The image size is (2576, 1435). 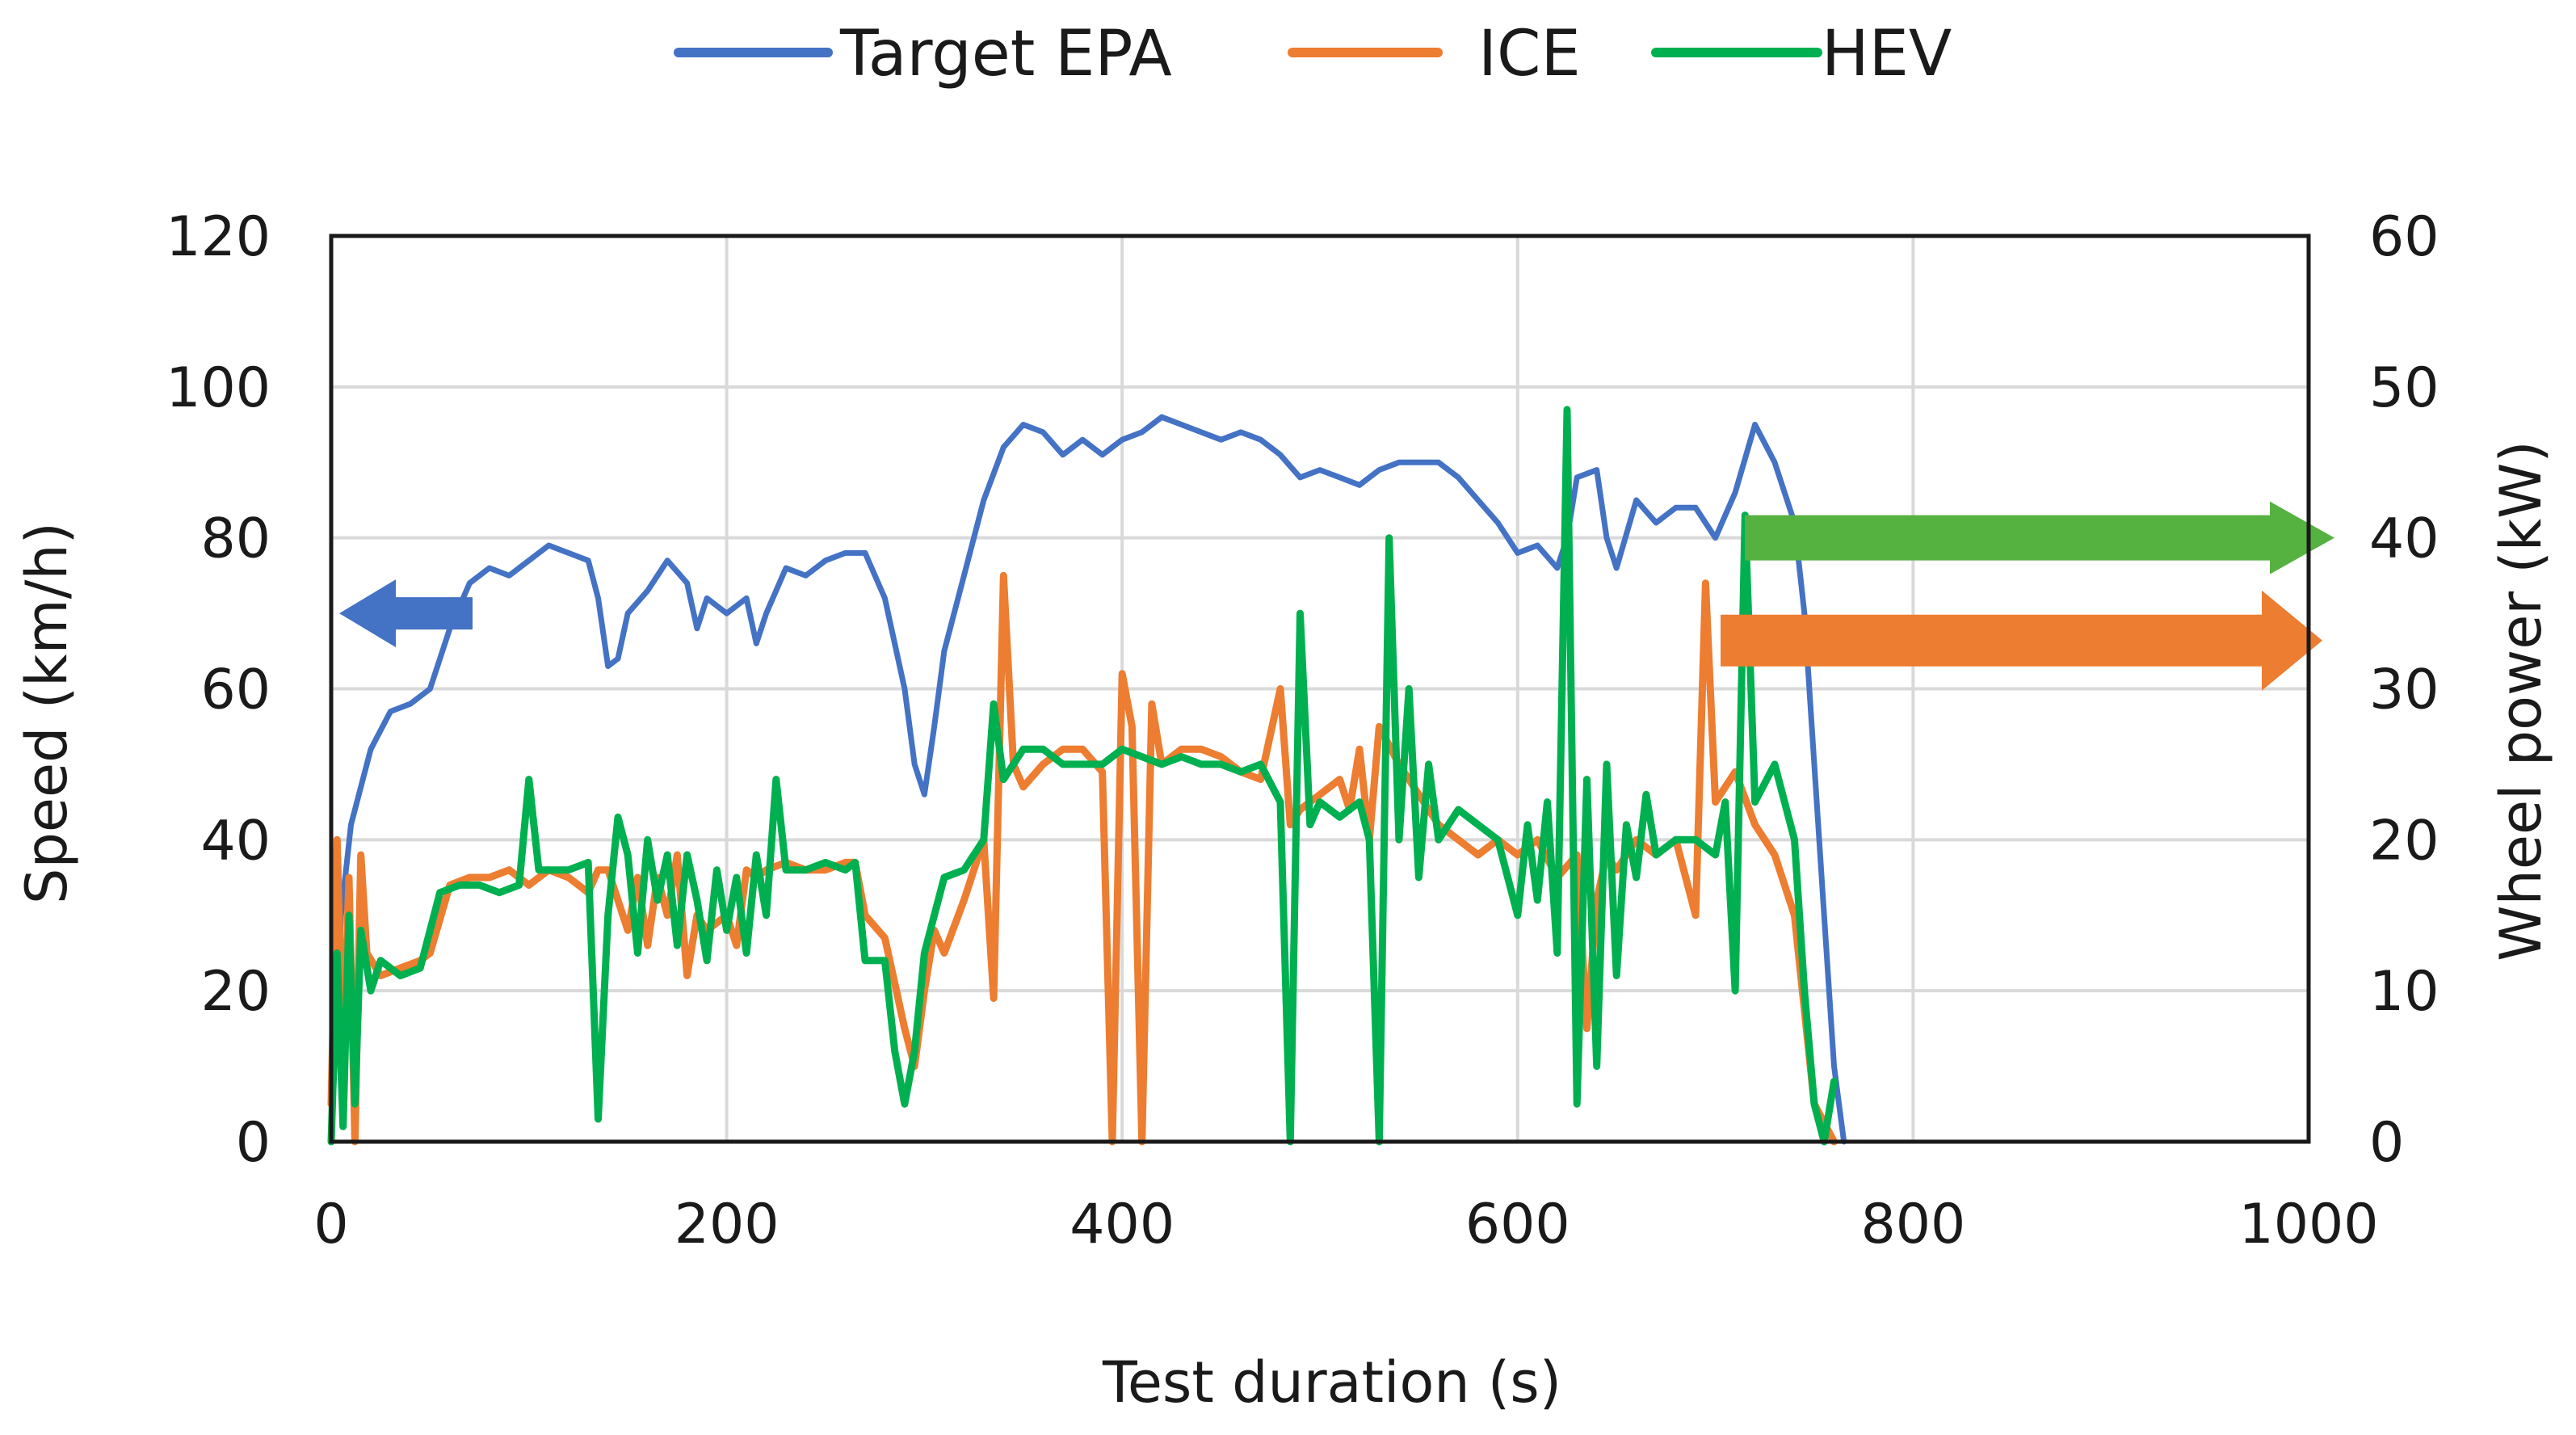 What do you see at coordinates (2521, 700) in the screenshot?
I see `y2-axis-title: Wheel power (kW)` at bounding box center [2521, 700].